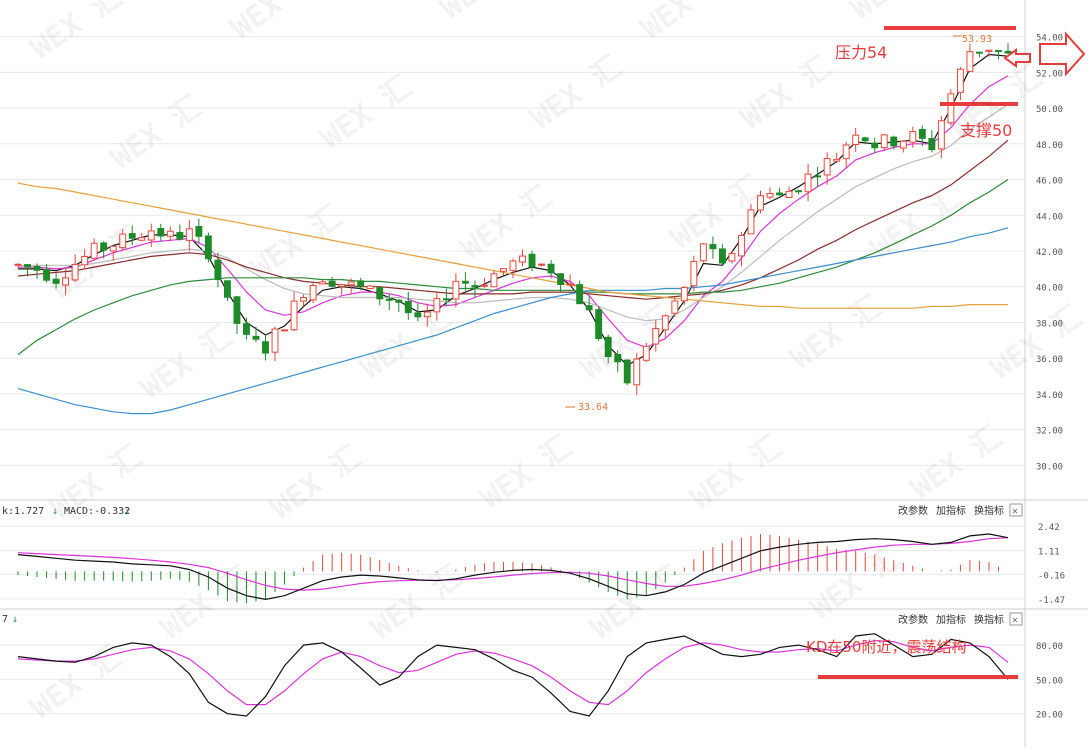  Describe the element at coordinates (55, 511) in the screenshot. I see `macd-arrow-1: ↓` at that location.